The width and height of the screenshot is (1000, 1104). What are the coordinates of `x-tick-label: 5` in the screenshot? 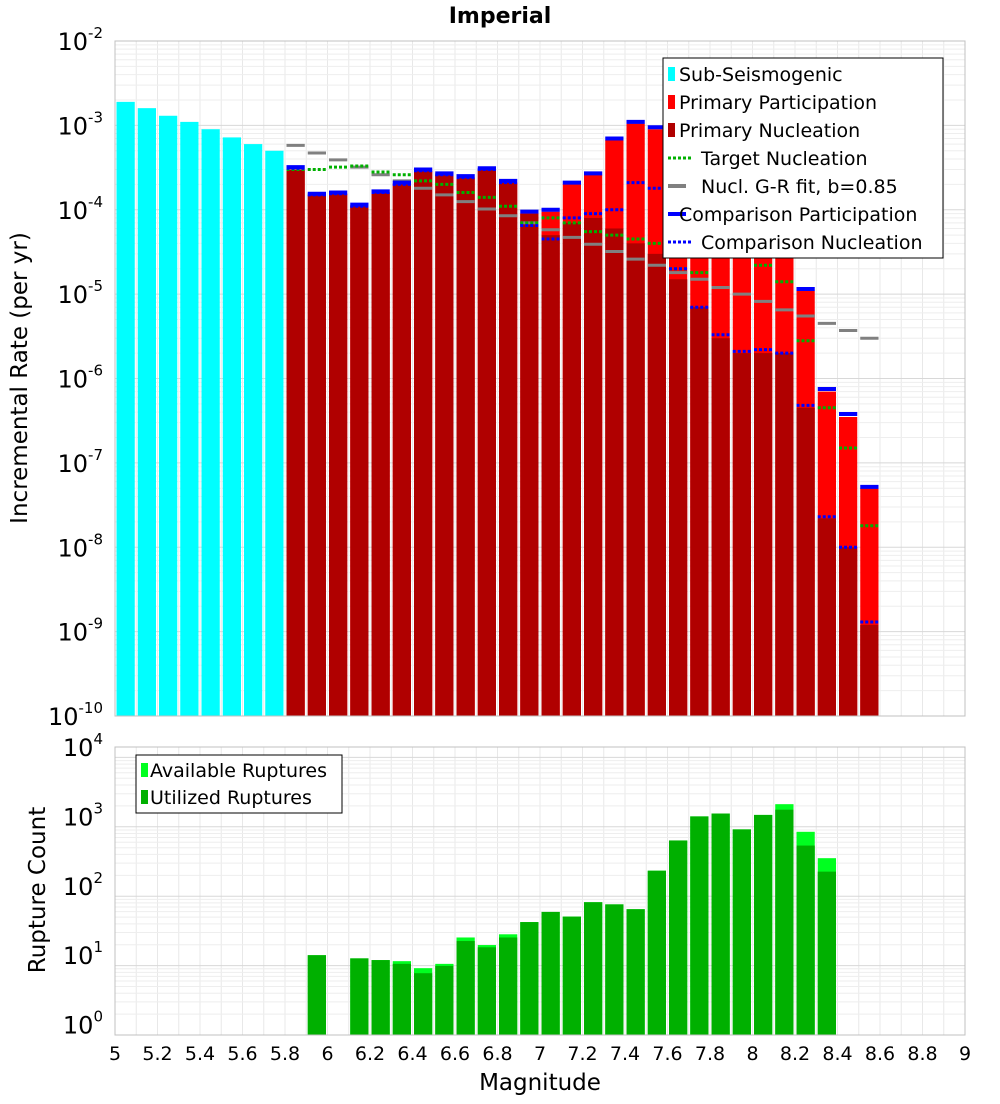 It's located at (115, 1054).